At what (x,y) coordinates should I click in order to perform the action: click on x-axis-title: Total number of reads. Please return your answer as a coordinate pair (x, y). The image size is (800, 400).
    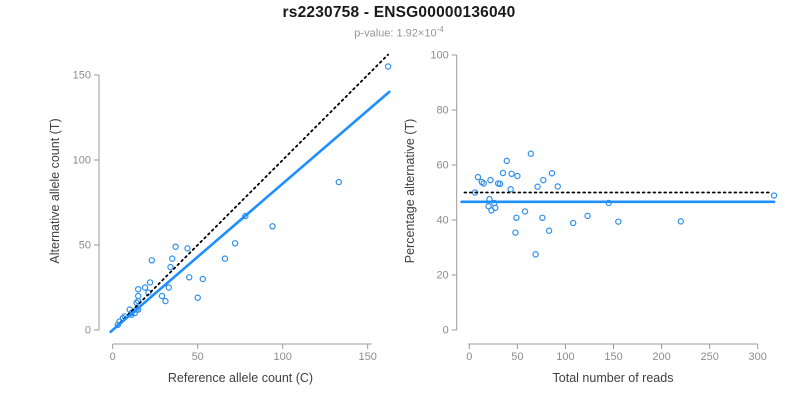
    Looking at the image, I should click on (613, 378).